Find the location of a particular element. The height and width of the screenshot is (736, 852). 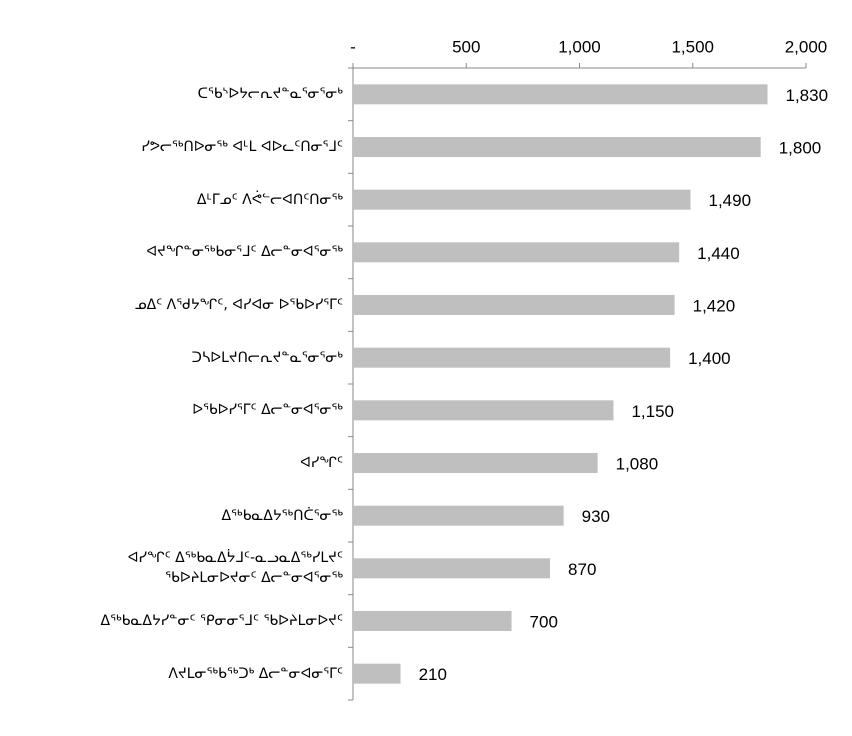

category-label: ᐱᔪᒪᓂᖅᑲᖅᑐᒃ ᐃᓕᓐᓂᐊᓂᕐᒥᑦ is located at coordinates (255, 673).